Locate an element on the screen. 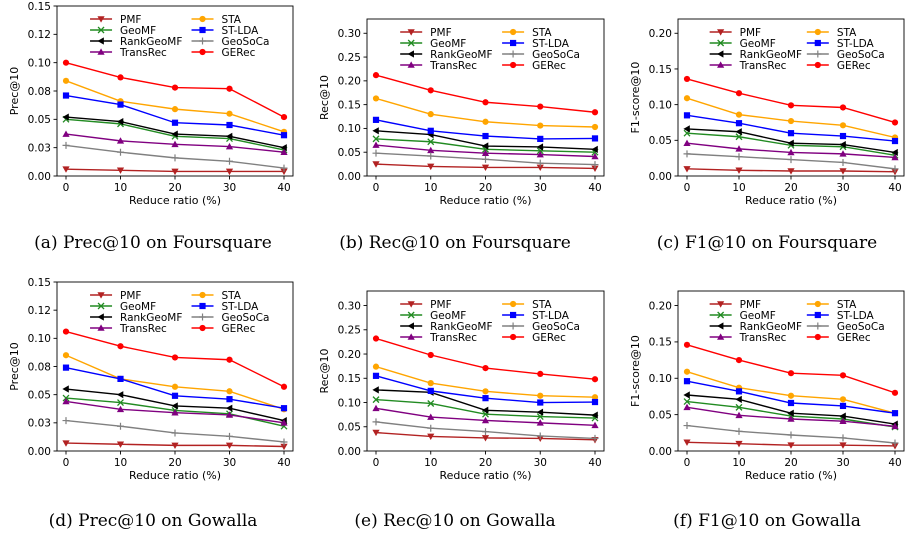 This screenshot has width=909, height=539. x-tick-label: 10 is located at coordinates (430, 188).